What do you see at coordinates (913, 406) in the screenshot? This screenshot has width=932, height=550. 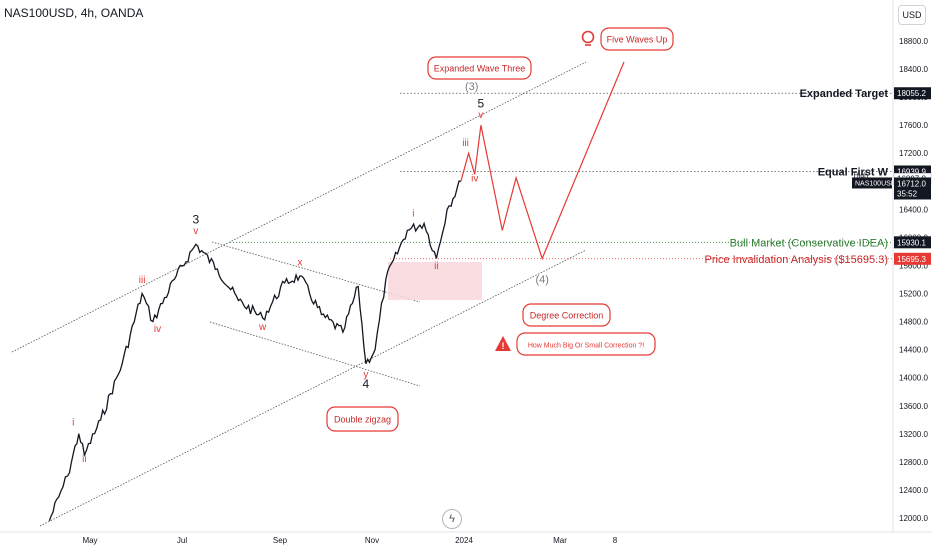 I see `y-tick-label: 13600.0` at bounding box center [913, 406].